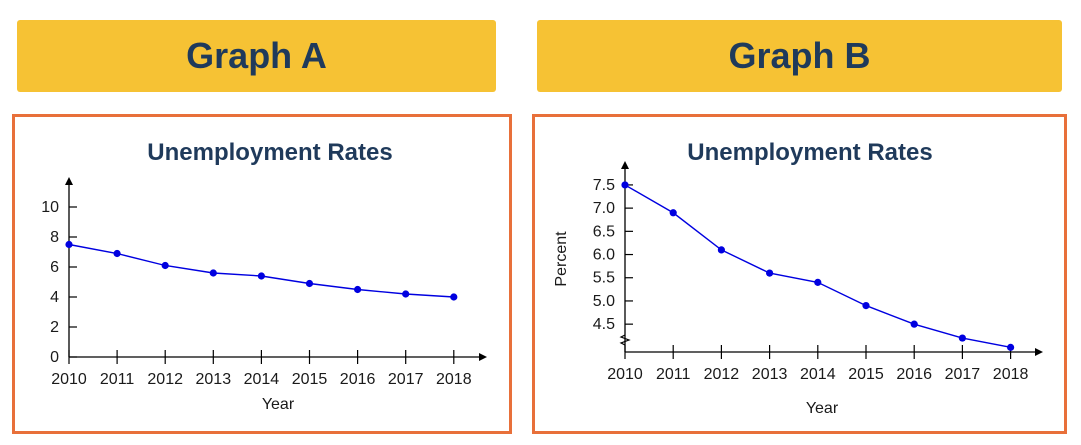 The image size is (1081, 445). I want to click on chart-b-x-tick-label: 2018, so click(1011, 374).